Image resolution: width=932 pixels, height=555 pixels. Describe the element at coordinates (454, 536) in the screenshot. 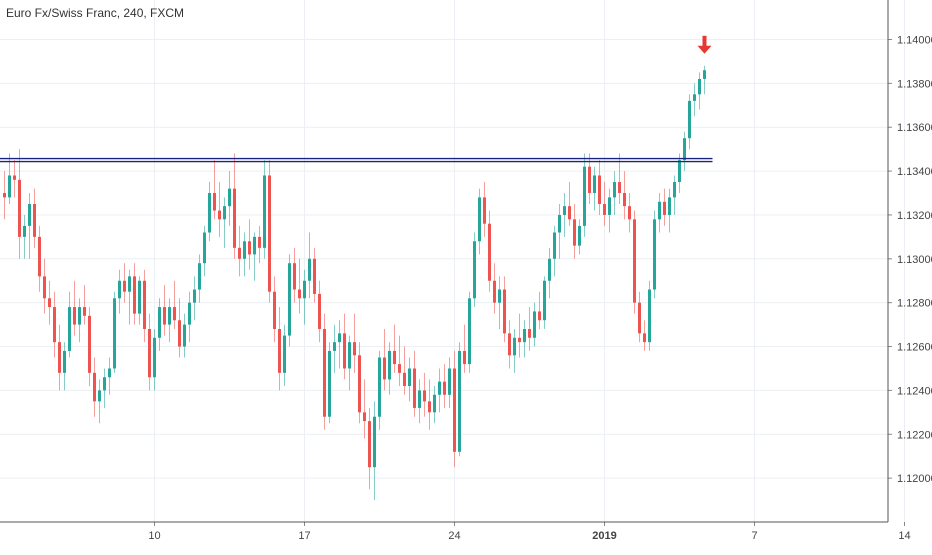

I see `x-tick-label: 24` at that location.